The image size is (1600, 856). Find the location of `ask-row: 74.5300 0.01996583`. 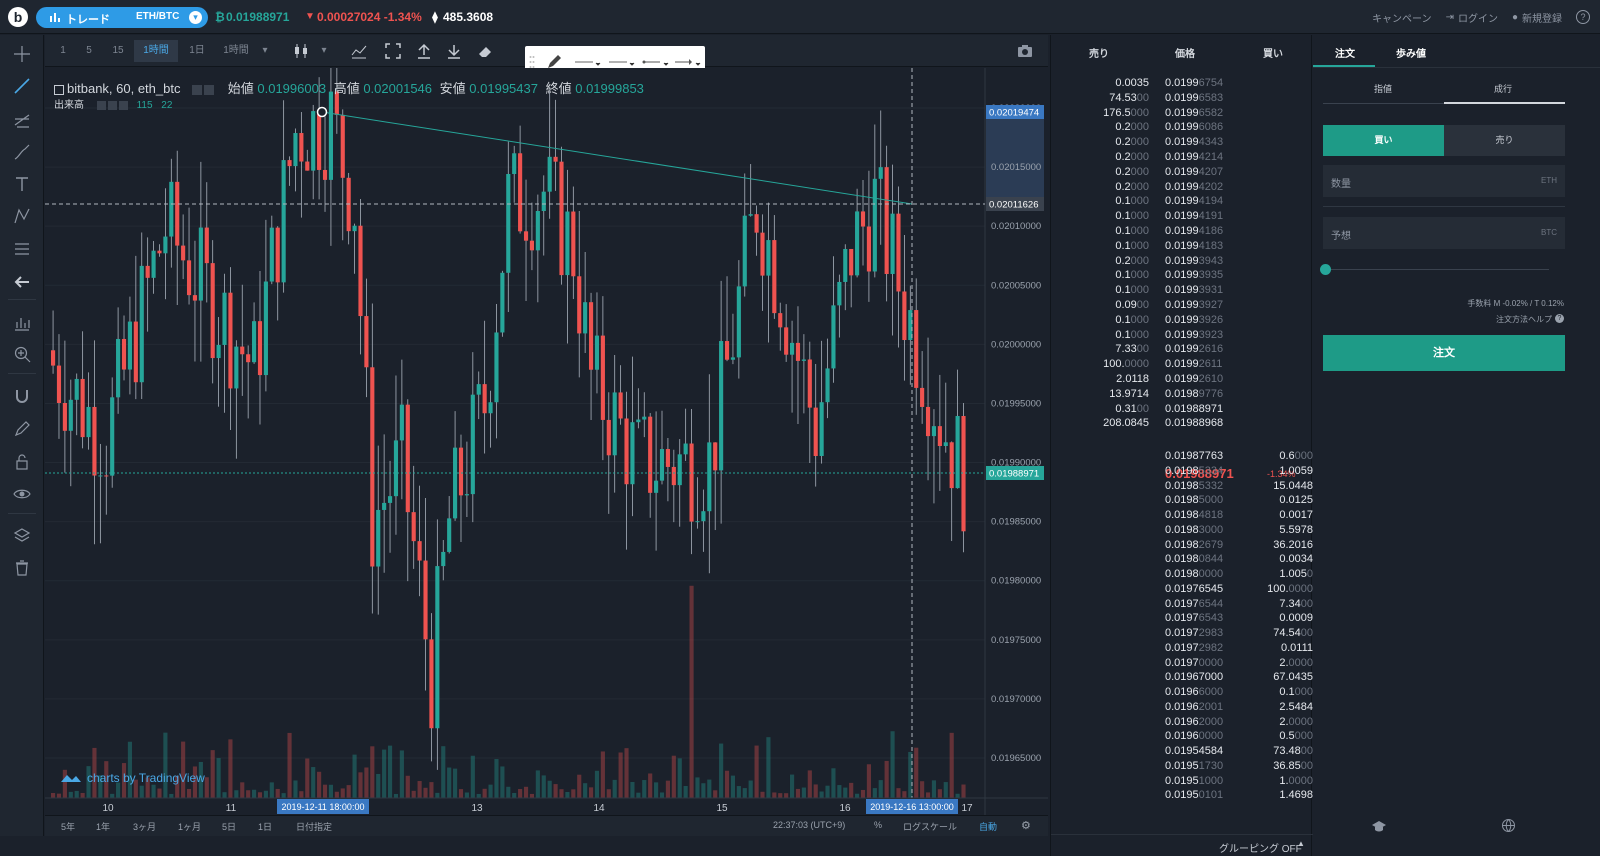

ask-row: 74.5300 0.01996583 is located at coordinates (1182, 99).